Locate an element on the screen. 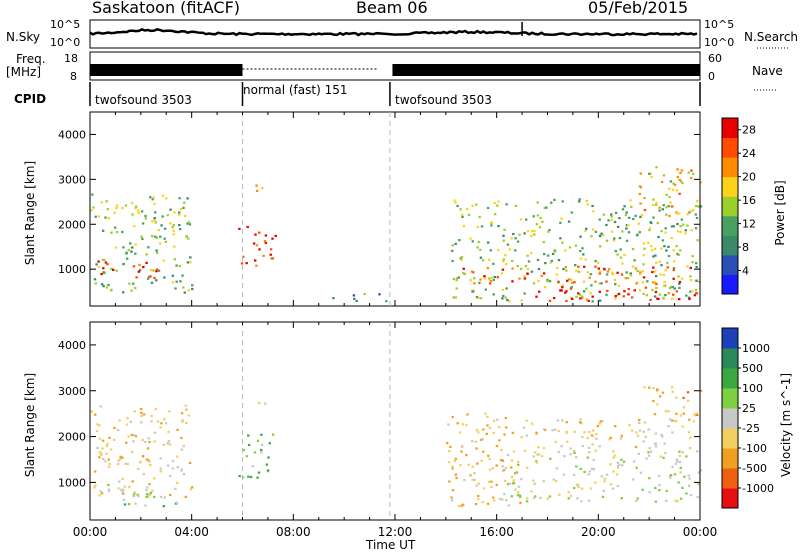  nave-right-tick-bottom: 0 is located at coordinates (711, 76).